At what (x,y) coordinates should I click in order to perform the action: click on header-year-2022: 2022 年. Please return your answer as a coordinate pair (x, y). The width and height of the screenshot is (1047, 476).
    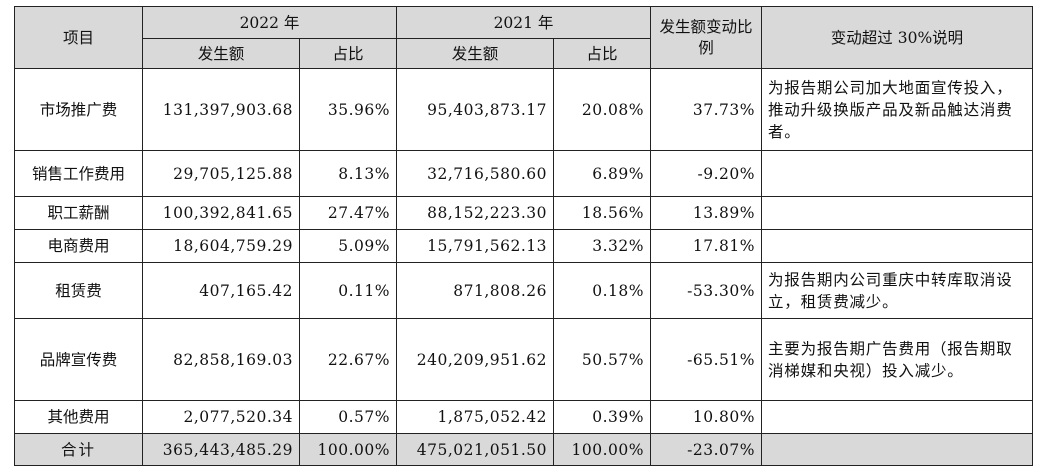
    Looking at the image, I should click on (269, 22).